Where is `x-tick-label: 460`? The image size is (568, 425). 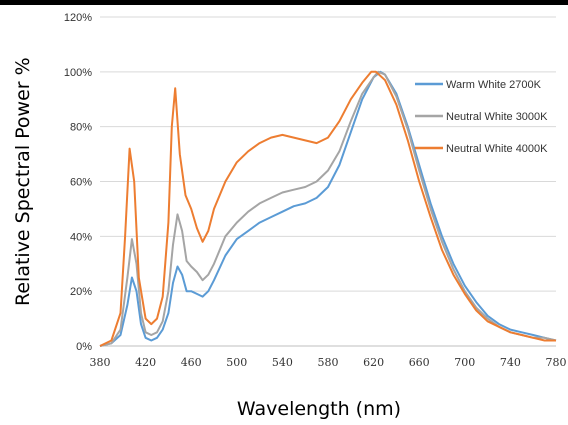
x-tick-label: 460 is located at coordinates (191, 362).